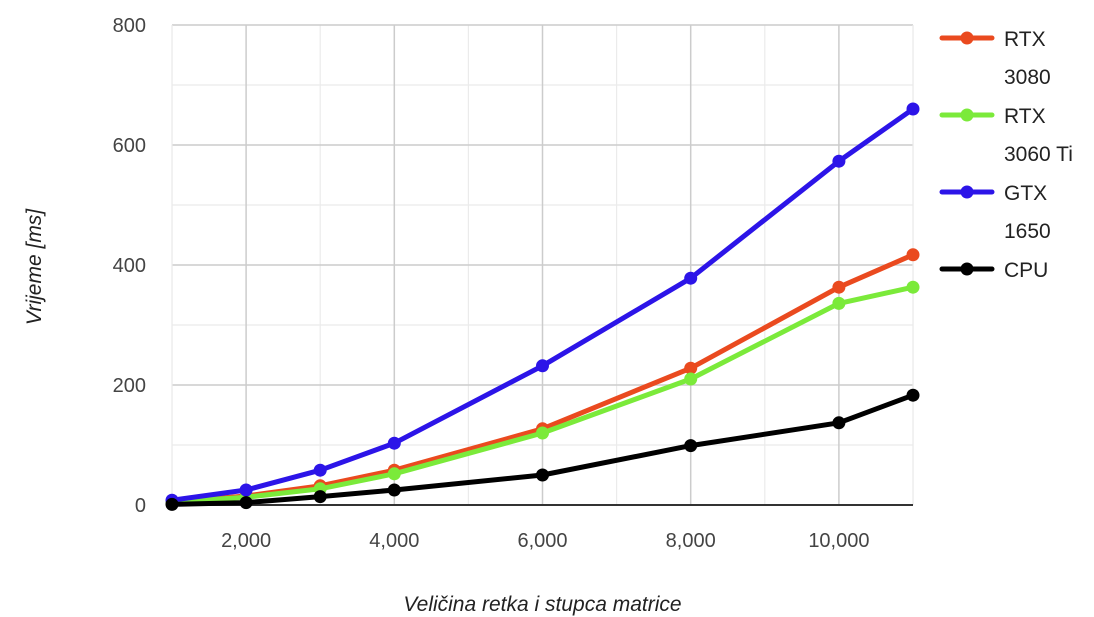 This screenshot has width=1094, height=617. Describe the element at coordinates (1027, 231) in the screenshot. I see `legend-label: 1650` at that location.